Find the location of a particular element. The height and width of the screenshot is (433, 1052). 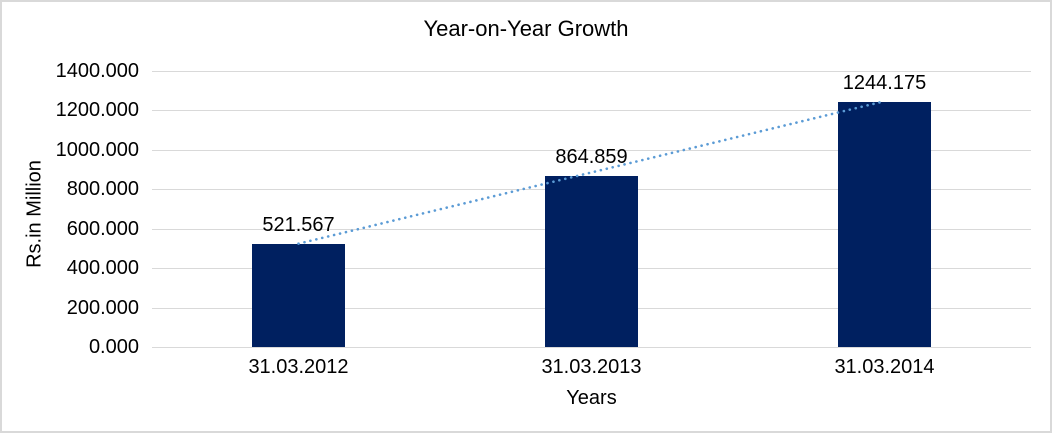

y-tick-label: 800.000 is located at coordinates (102, 189).